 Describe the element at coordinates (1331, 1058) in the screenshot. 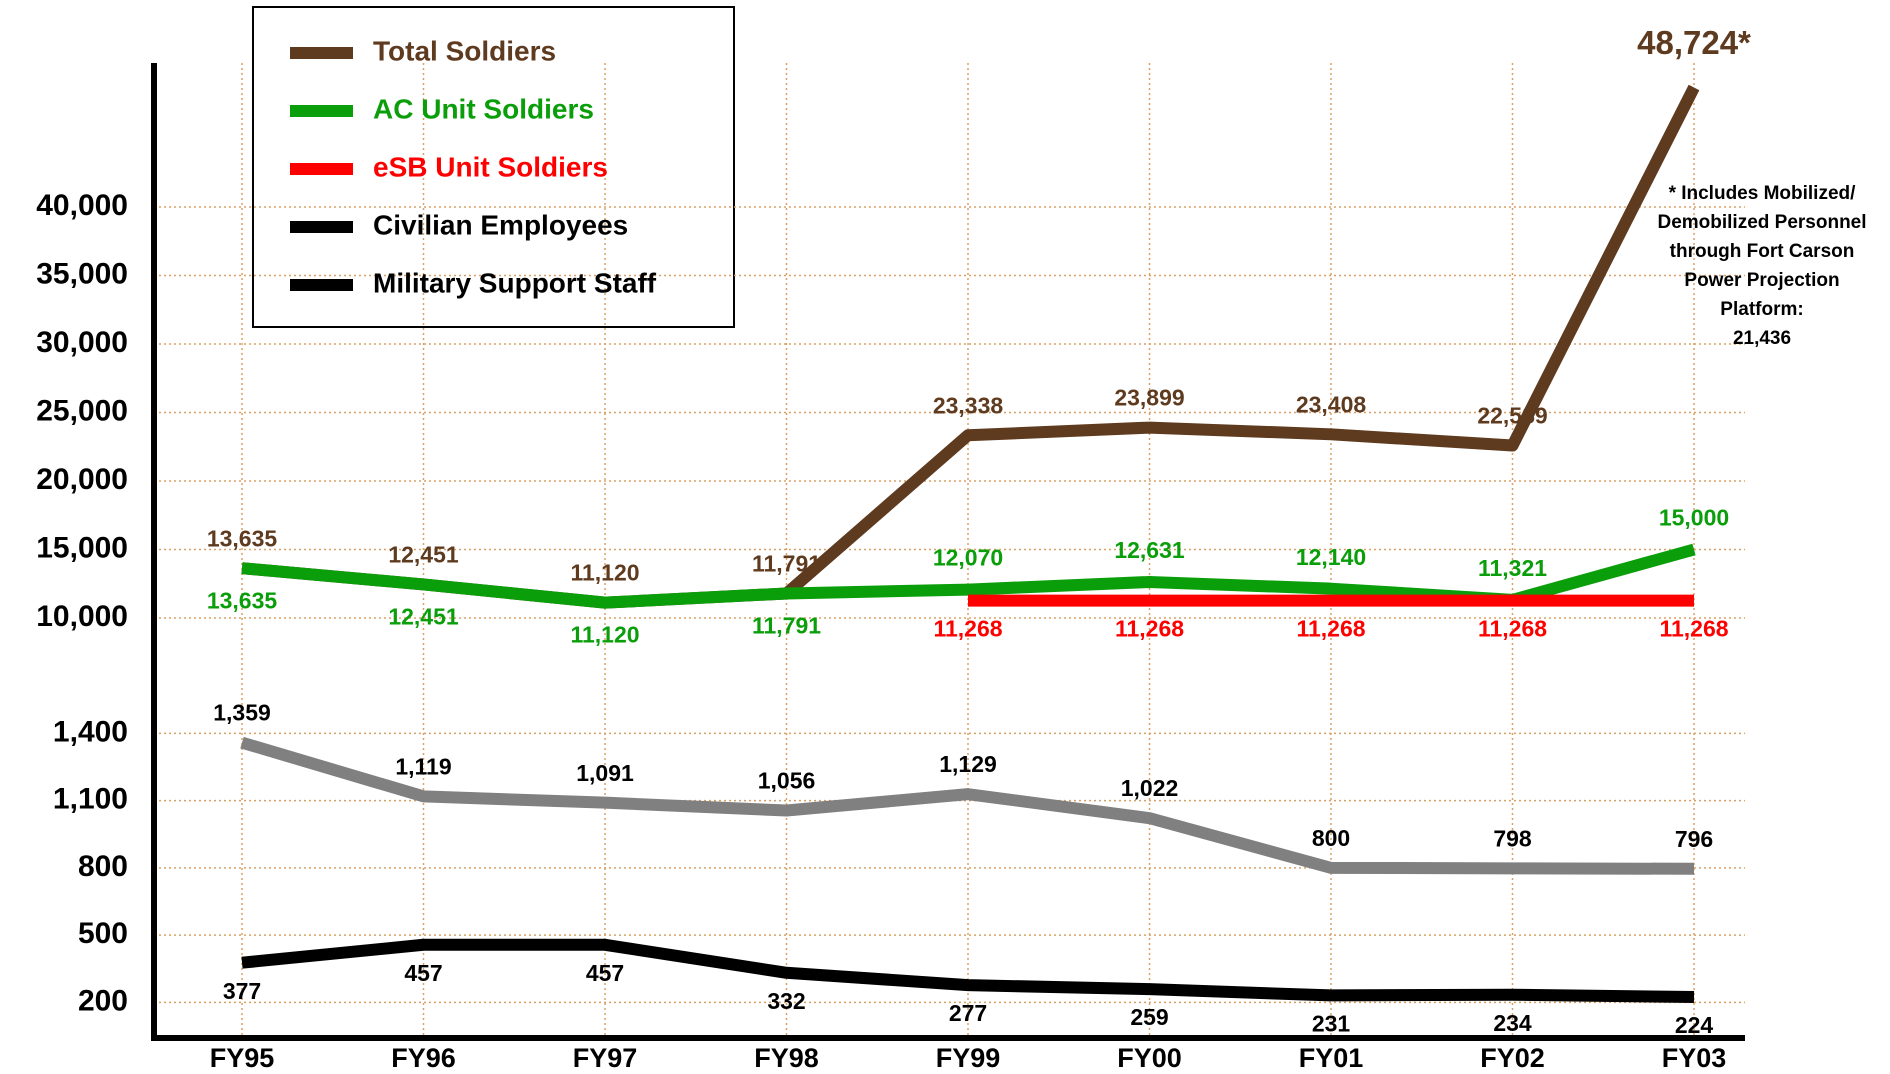

I see `x-tick-label: FY01` at that location.